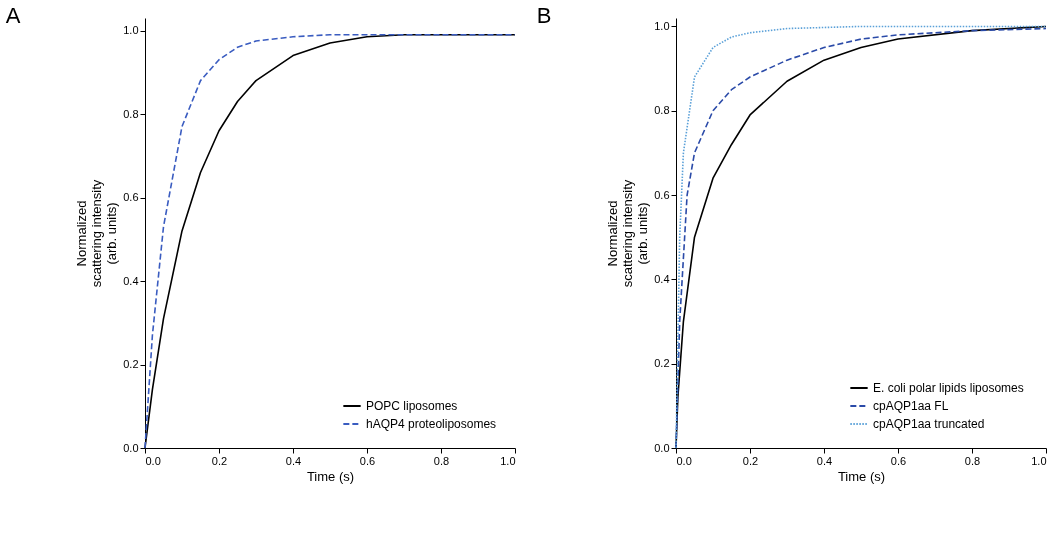 This screenshot has height=539, width=1062. I want to click on legend-label: cpAQP1aa FL, so click(911, 406).